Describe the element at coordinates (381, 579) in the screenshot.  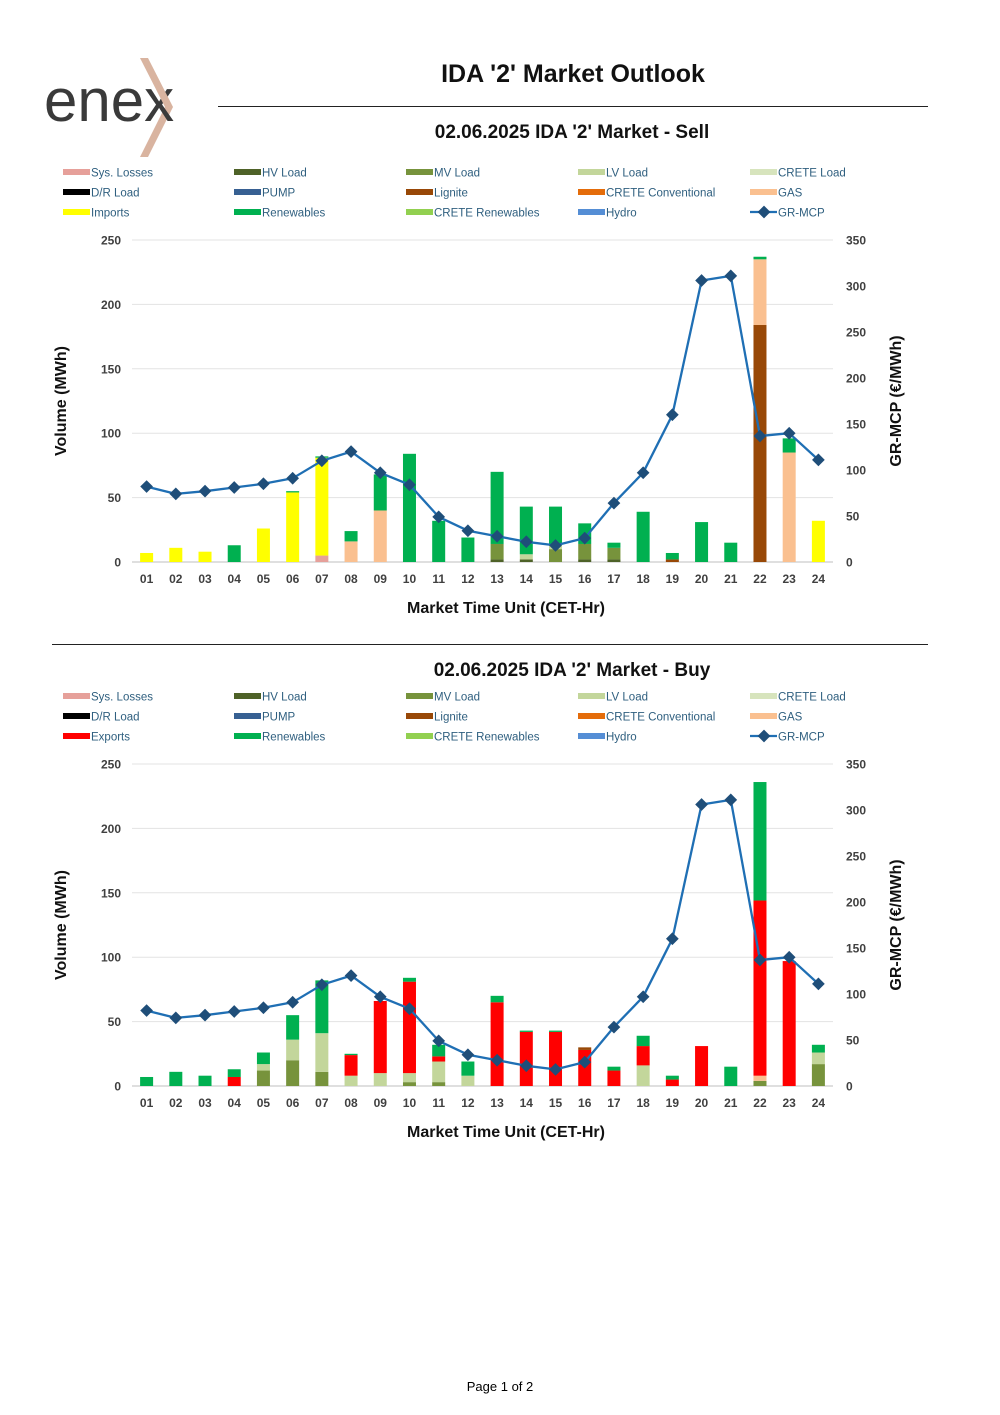
I see `x-tick-label: 09` at that location.